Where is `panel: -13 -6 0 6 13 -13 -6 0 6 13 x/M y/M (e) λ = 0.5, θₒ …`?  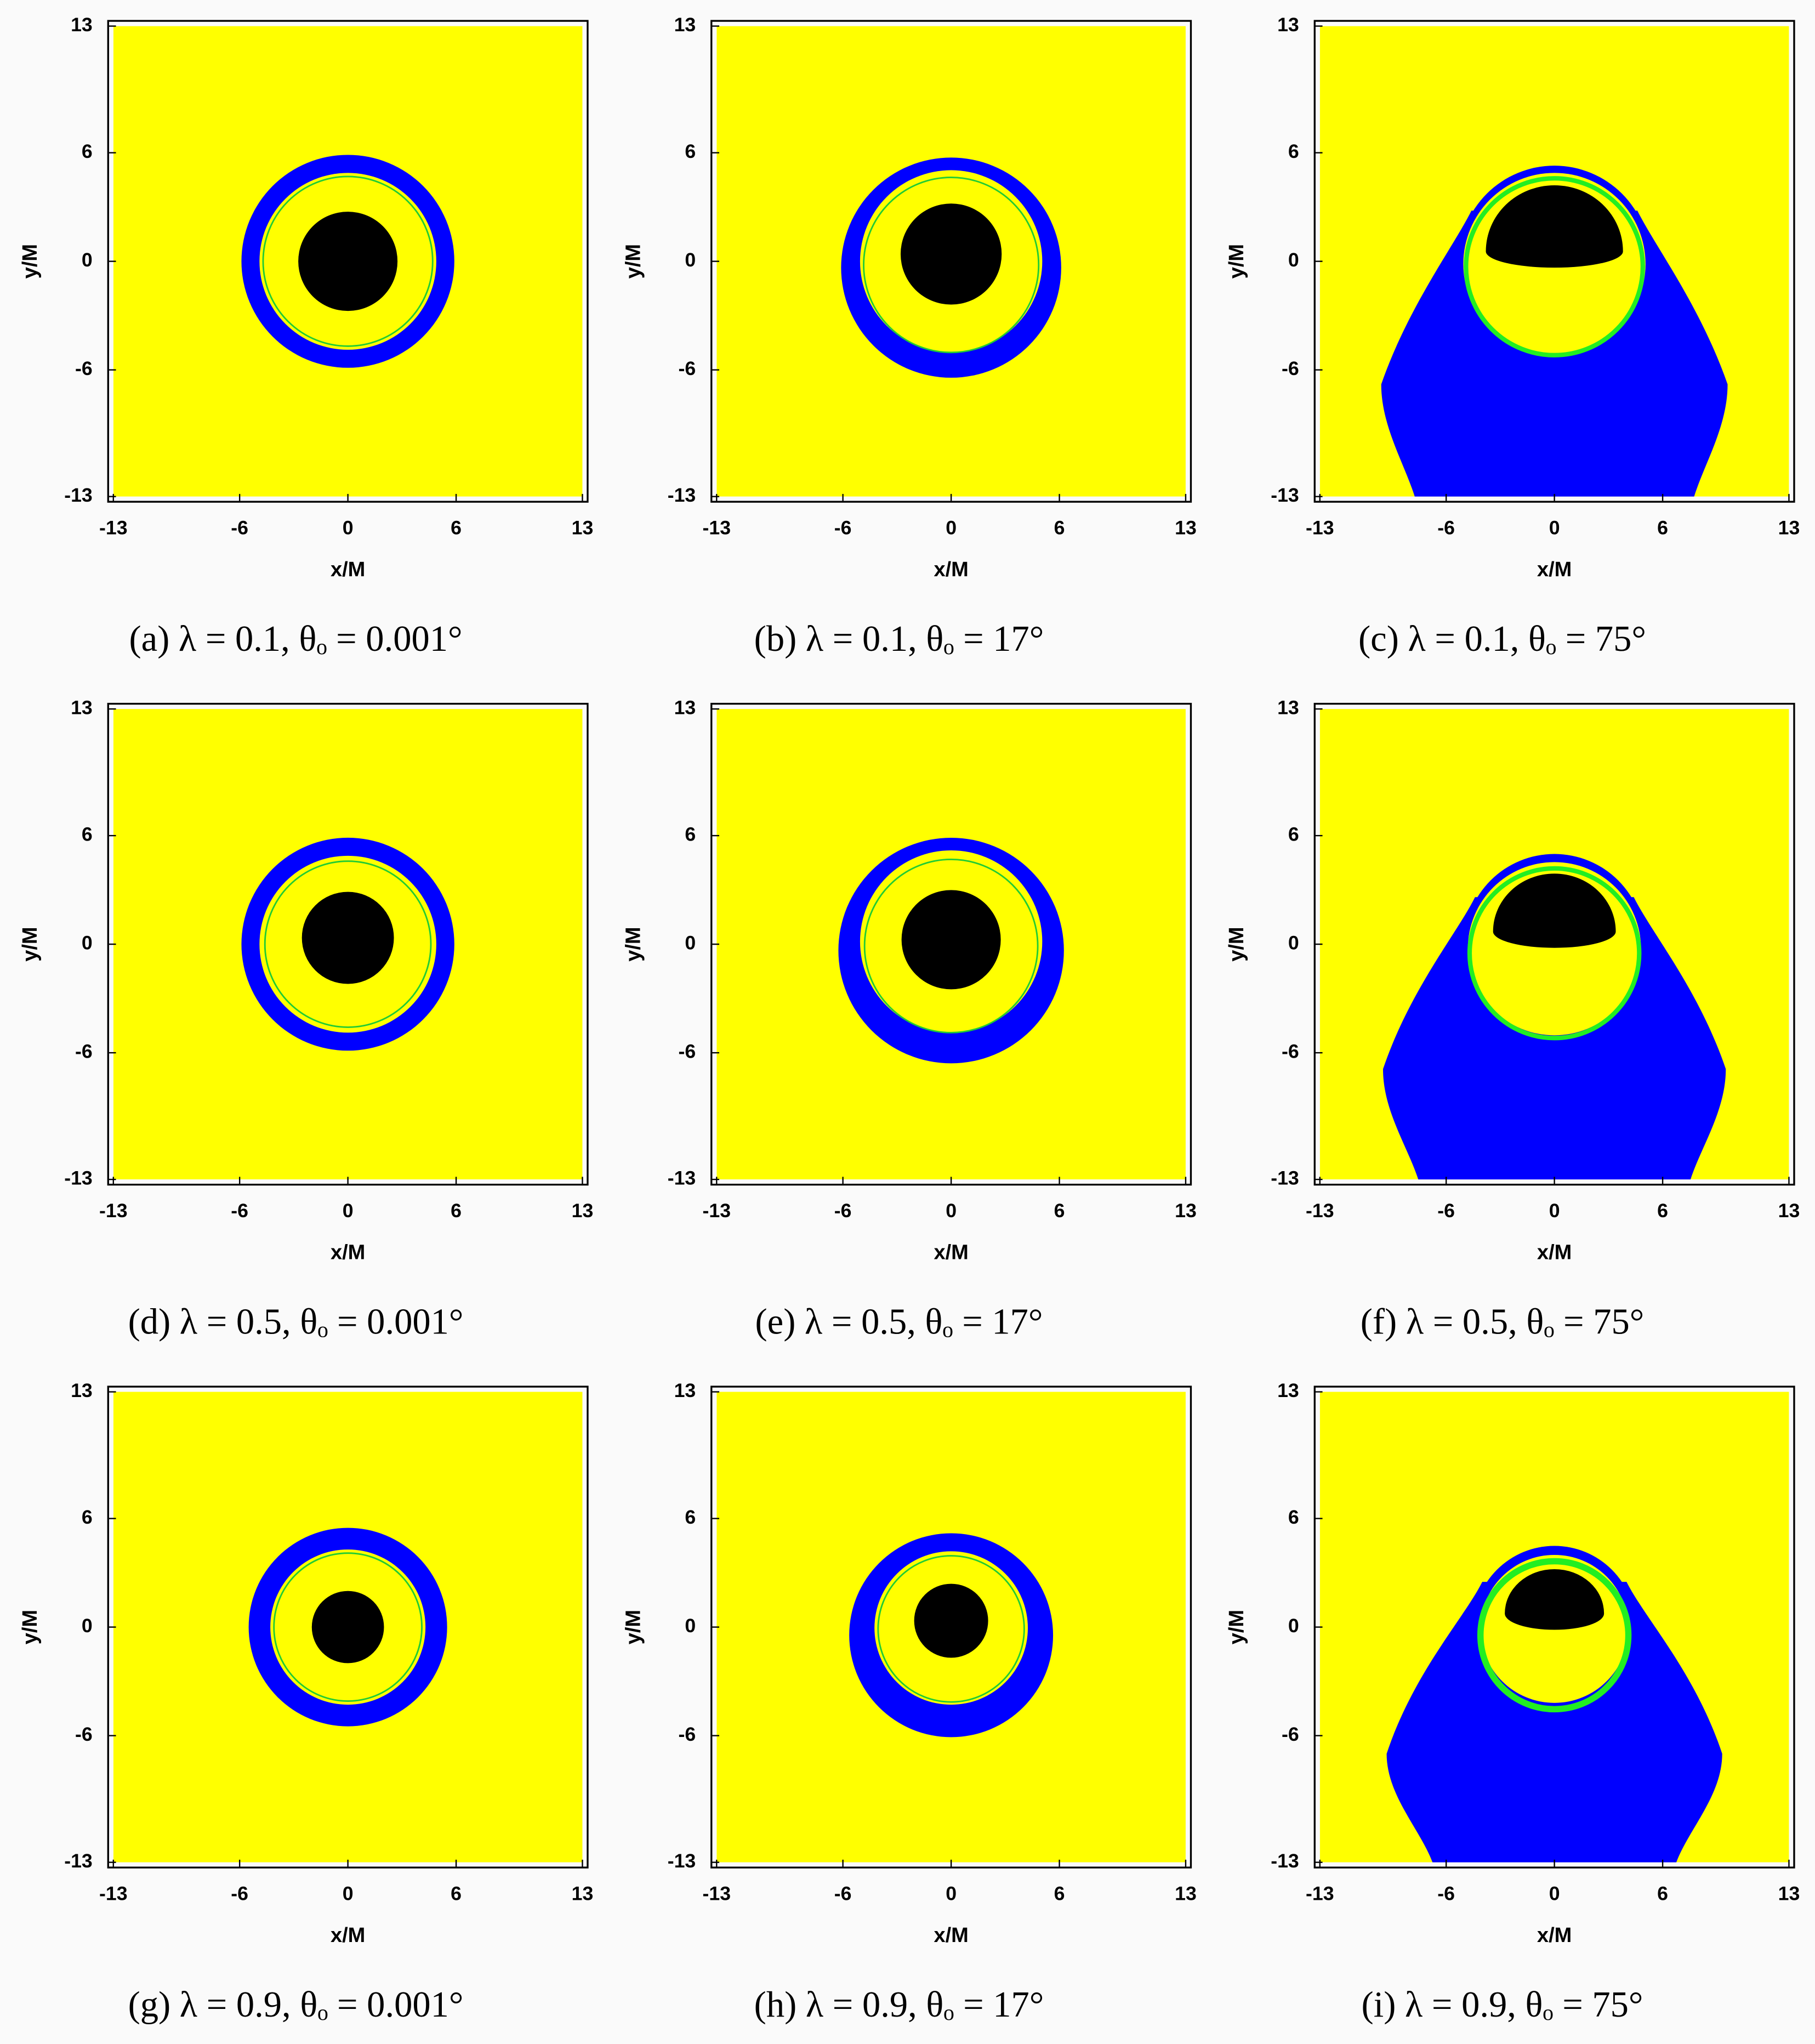 panel: -13 -6 0 6 13 -13 -6 0 6 13 x/M y/M (e) λ = 0.5, θₒ … is located at coordinates (910, 1019).